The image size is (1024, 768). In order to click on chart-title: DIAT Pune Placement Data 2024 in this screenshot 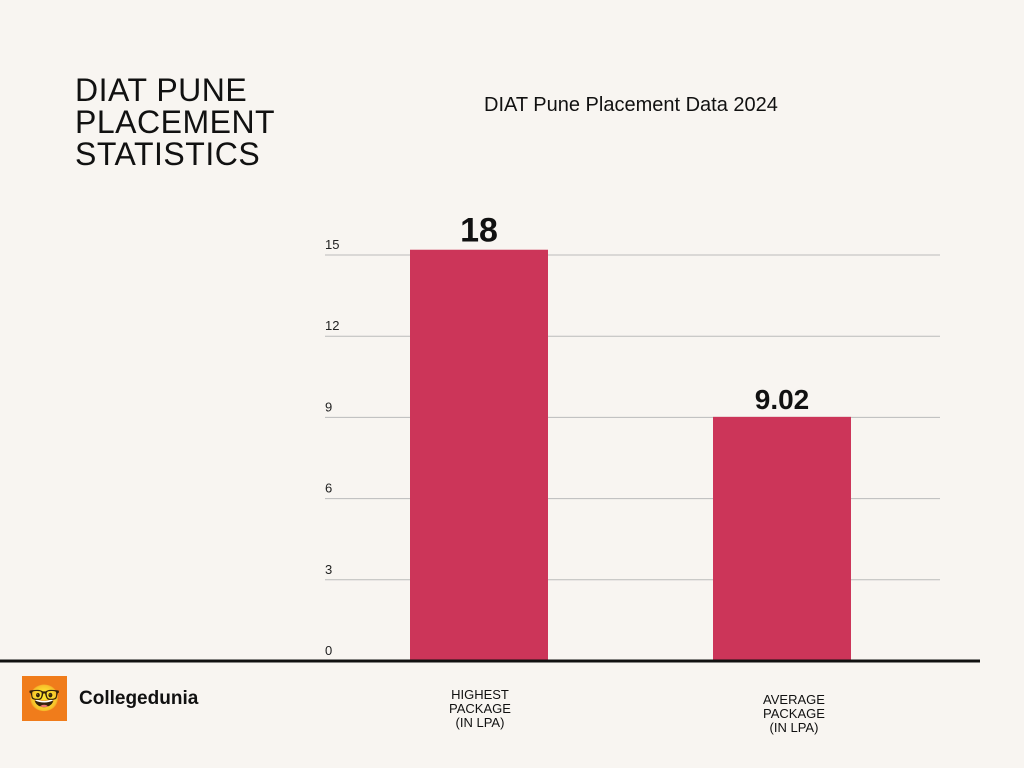, I will do `click(631, 105)`.